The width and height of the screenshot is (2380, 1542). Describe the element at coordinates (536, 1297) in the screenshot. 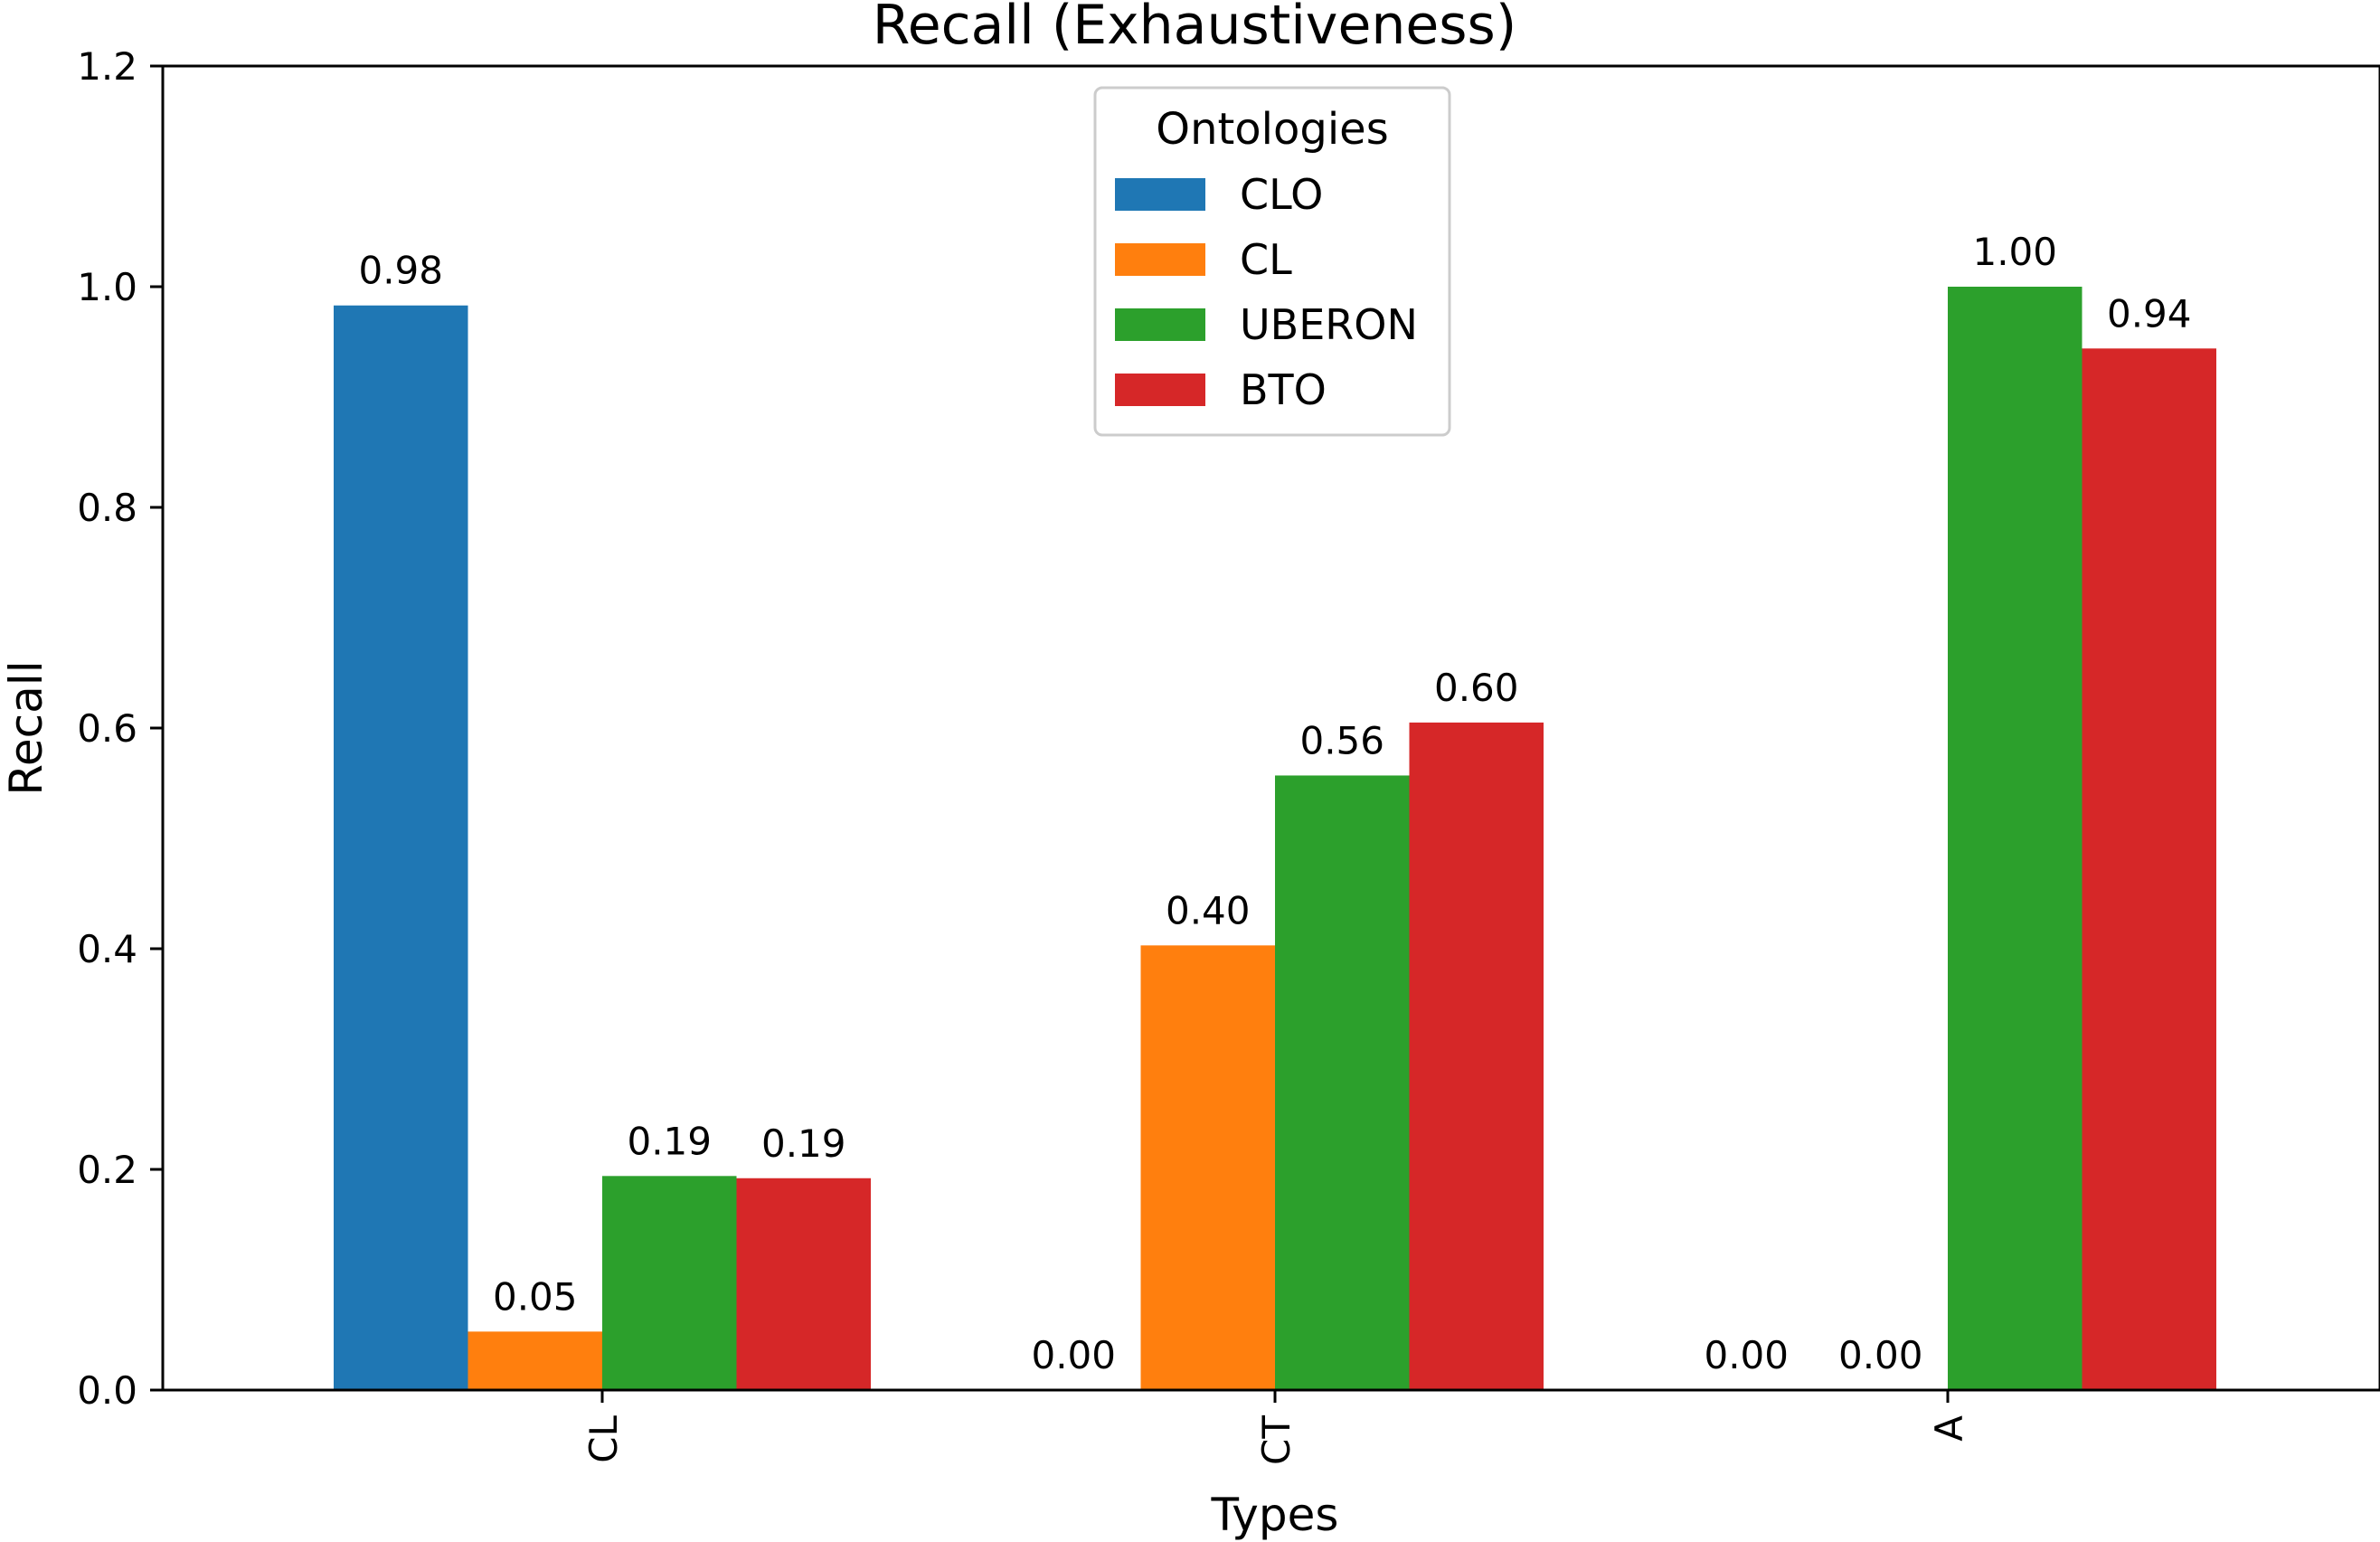

I see `data-label-cl-cl: 0.05` at that location.